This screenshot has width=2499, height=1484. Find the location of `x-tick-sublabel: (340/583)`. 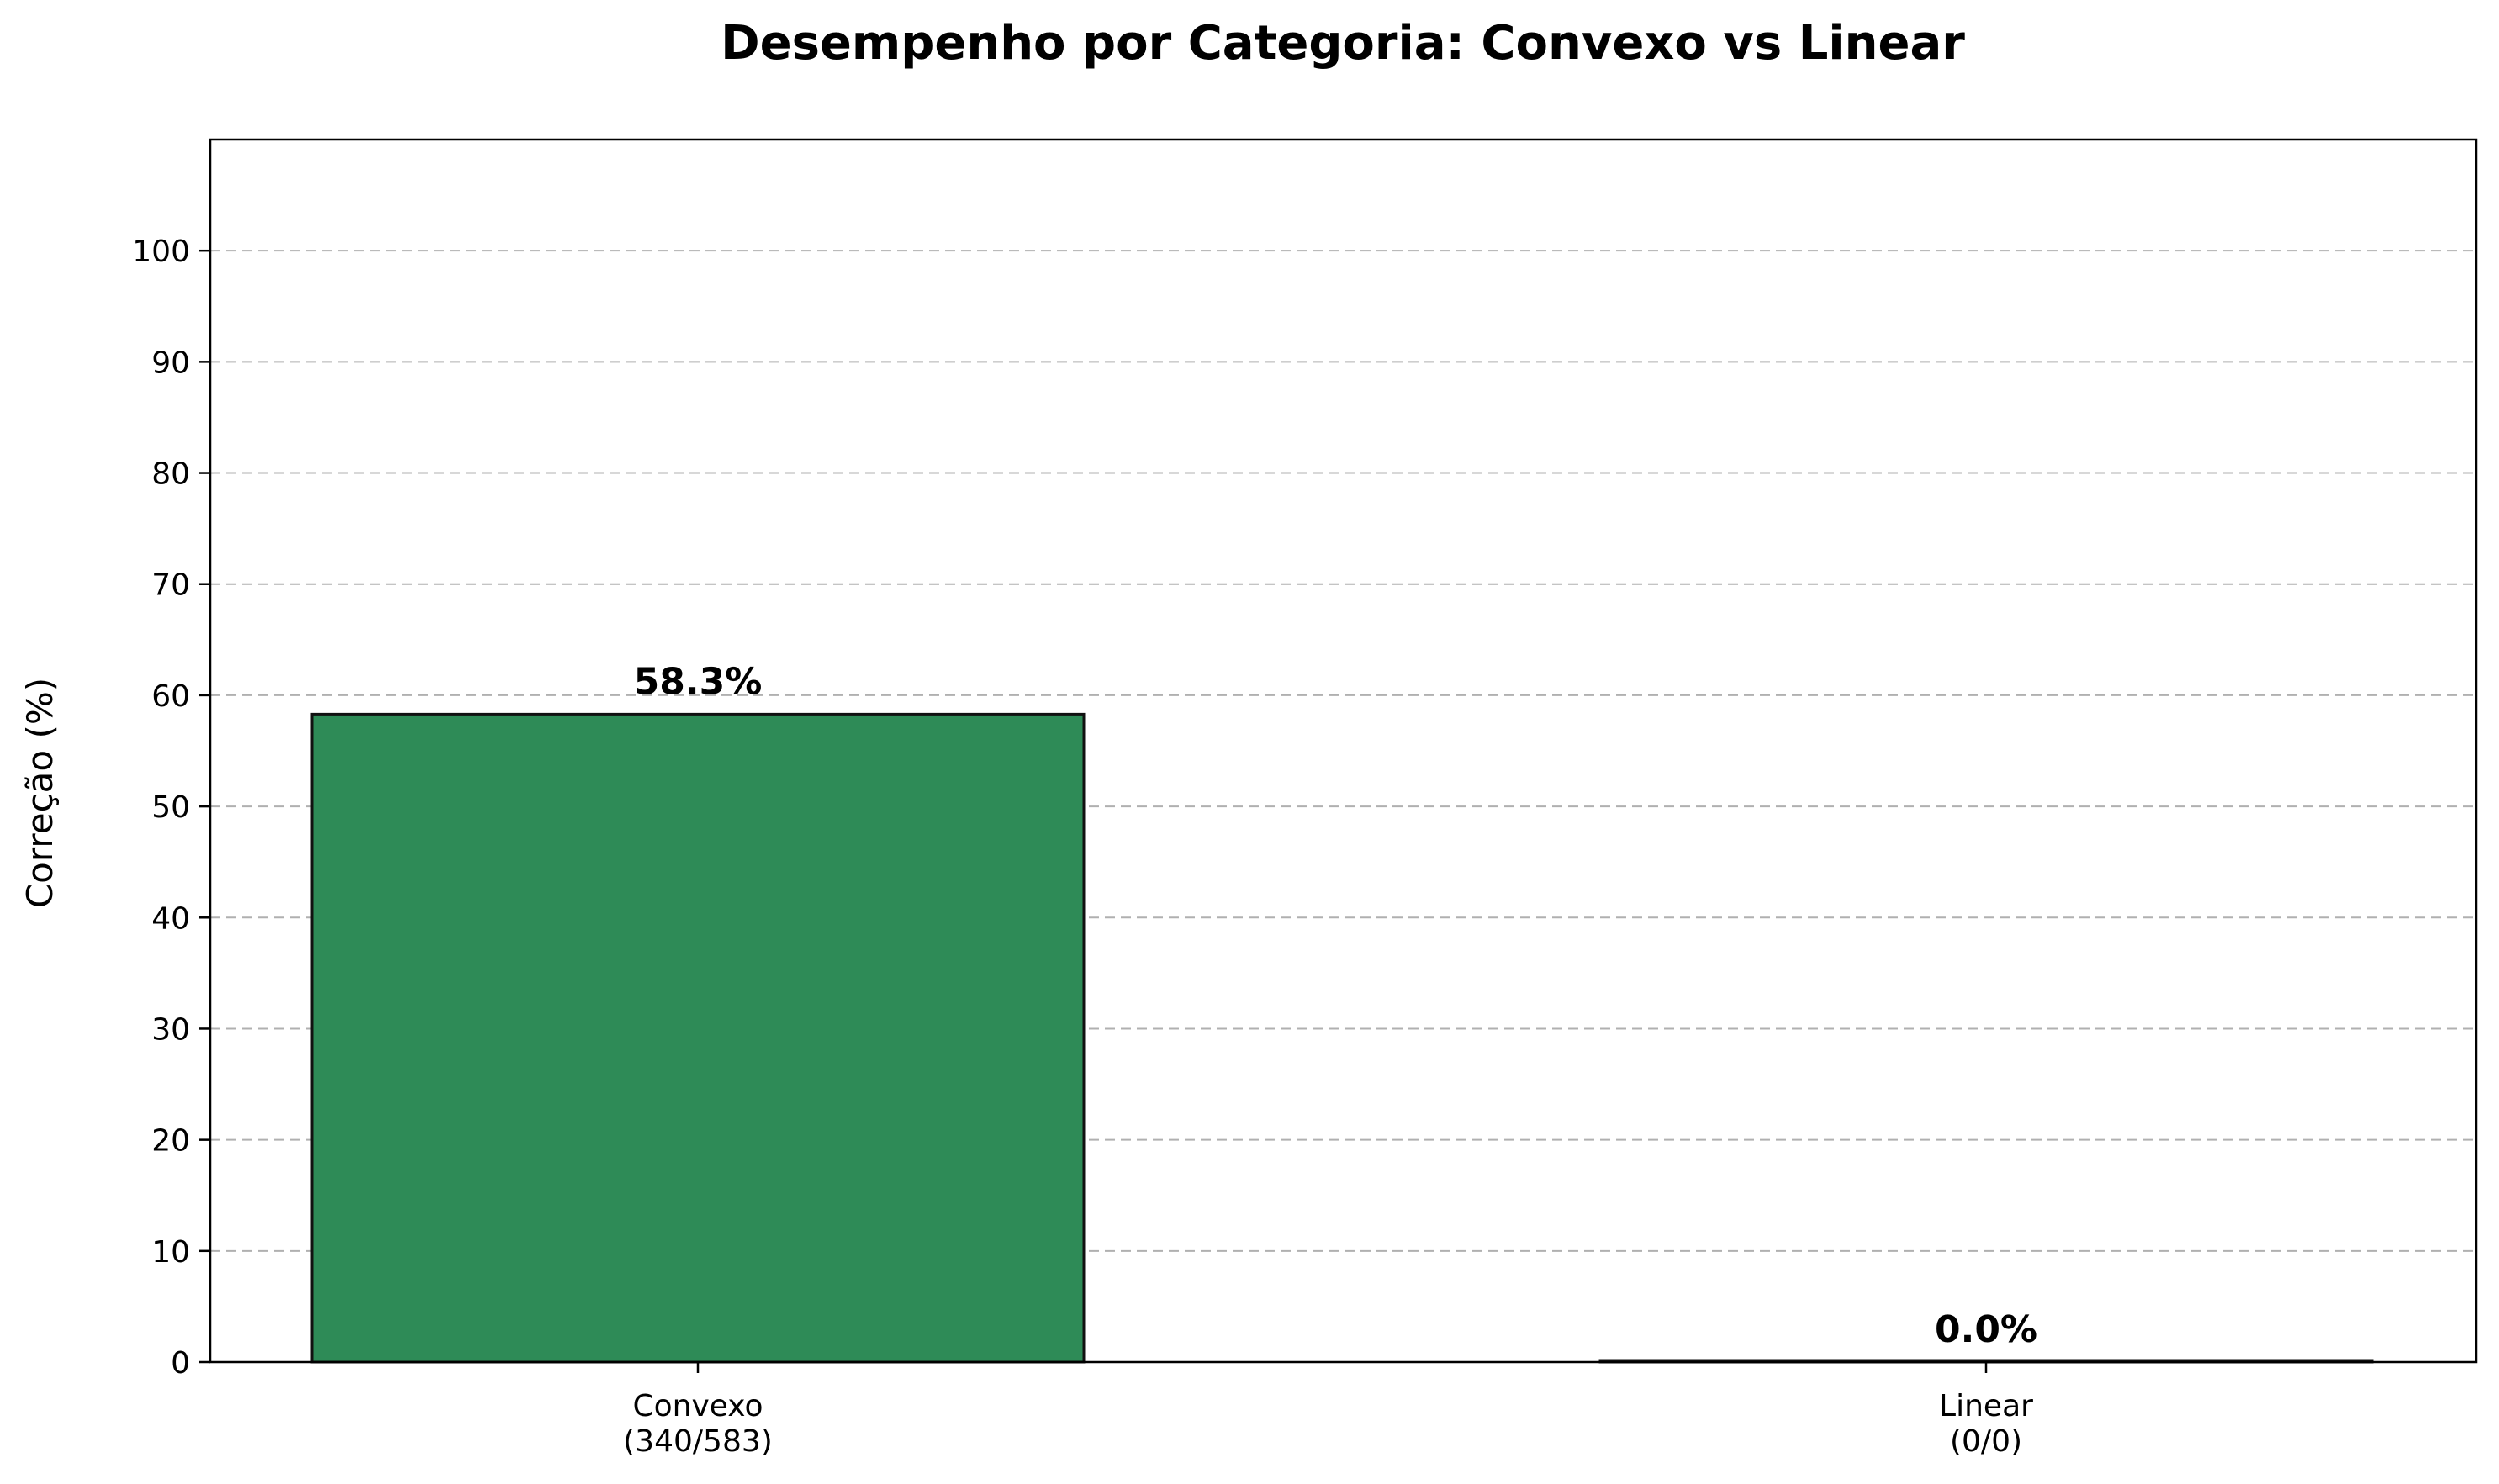

x-tick-sublabel: (340/583) is located at coordinates (698, 1441).